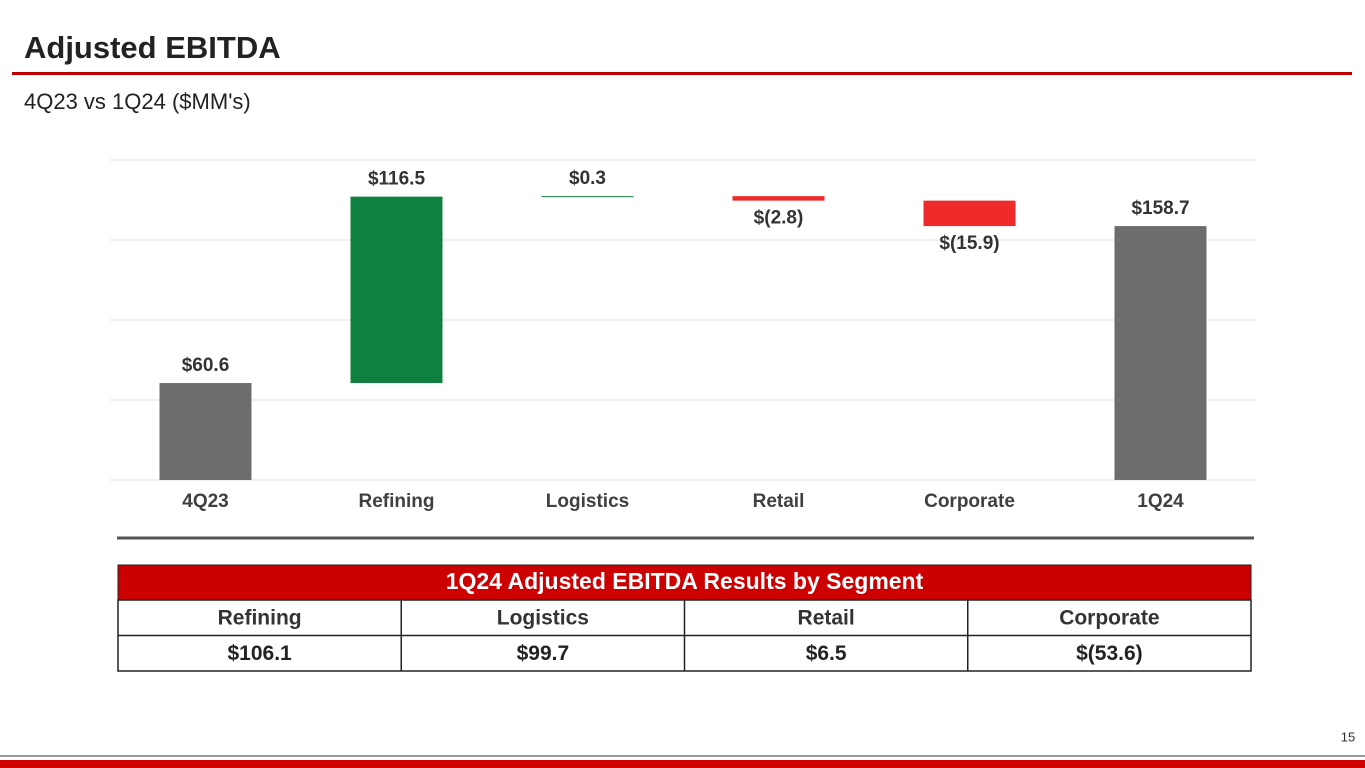 This screenshot has height=768, width=1365. I want to click on table-column-header: Refining, so click(260, 617).